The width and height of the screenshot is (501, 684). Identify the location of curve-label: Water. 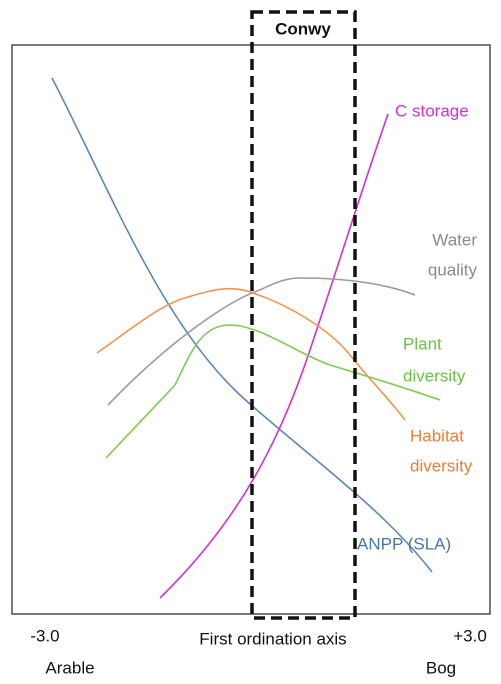
(454, 239).